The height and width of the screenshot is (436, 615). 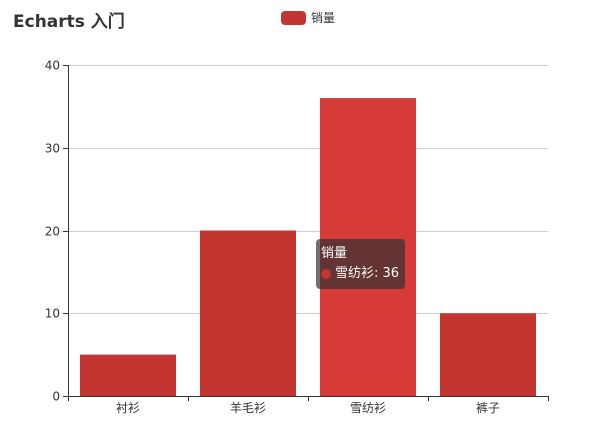 What do you see at coordinates (52, 66) in the screenshot?
I see `y-tick-label: 40` at bounding box center [52, 66].